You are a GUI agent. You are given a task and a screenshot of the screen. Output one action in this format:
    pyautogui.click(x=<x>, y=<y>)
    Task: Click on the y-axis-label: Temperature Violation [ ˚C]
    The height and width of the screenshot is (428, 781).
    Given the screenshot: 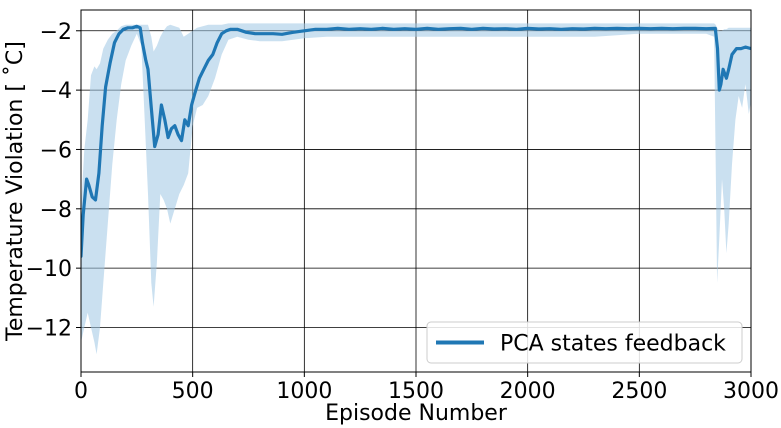 What is the action you would take?
    pyautogui.click(x=15, y=191)
    